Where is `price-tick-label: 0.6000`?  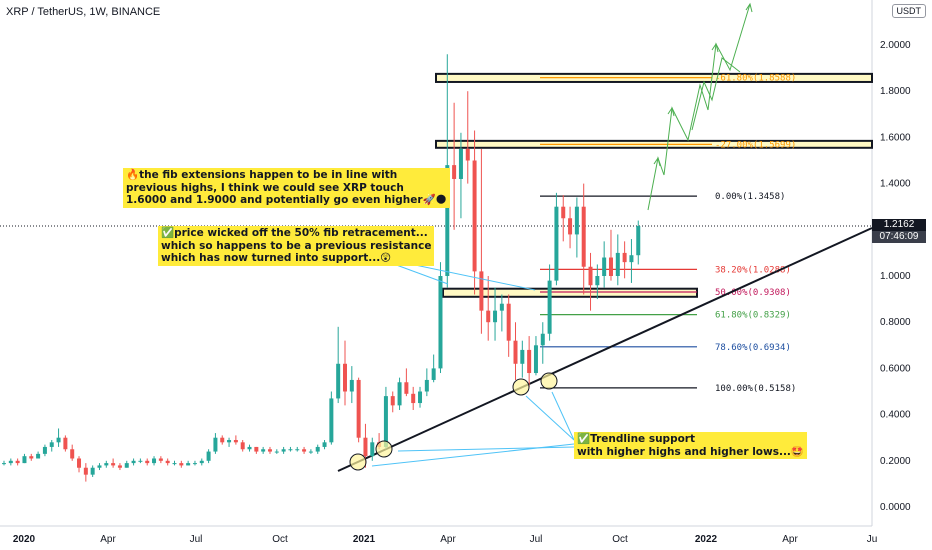 price-tick-label: 0.6000 is located at coordinates (895, 368).